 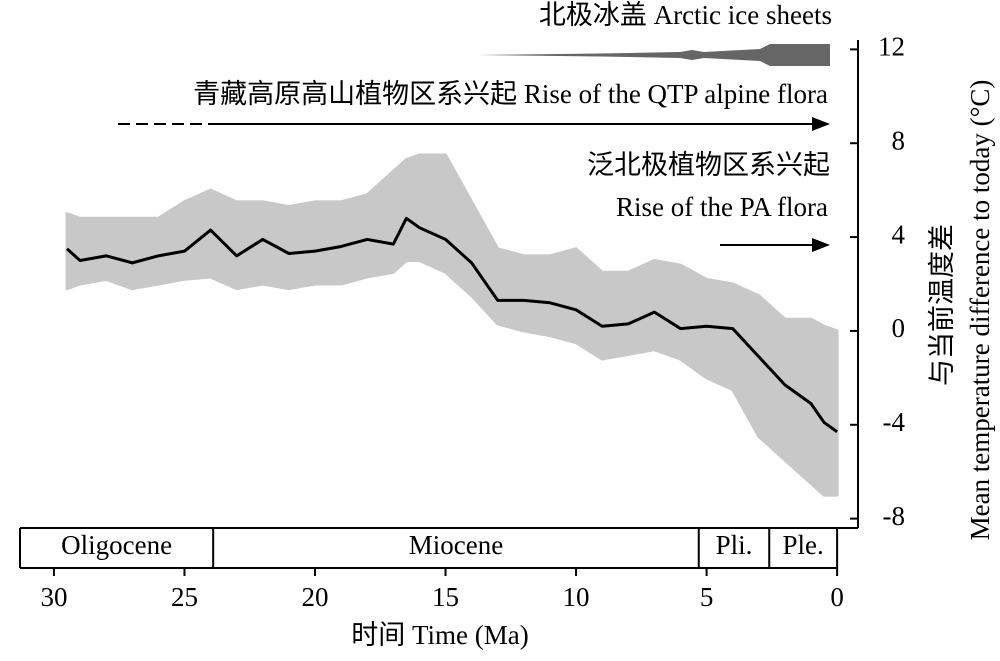 What do you see at coordinates (899, 140) in the screenshot?
I see `y-tick-label: 8` at bounding box center [899, 140].